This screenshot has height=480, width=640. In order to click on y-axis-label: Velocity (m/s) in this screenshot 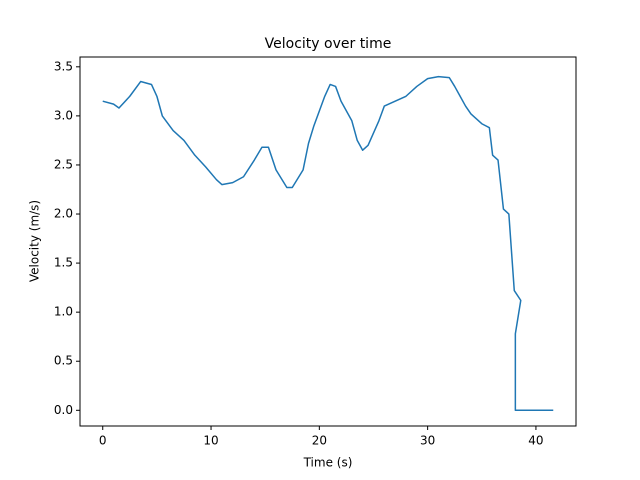, I will do `click(35, 241)`.